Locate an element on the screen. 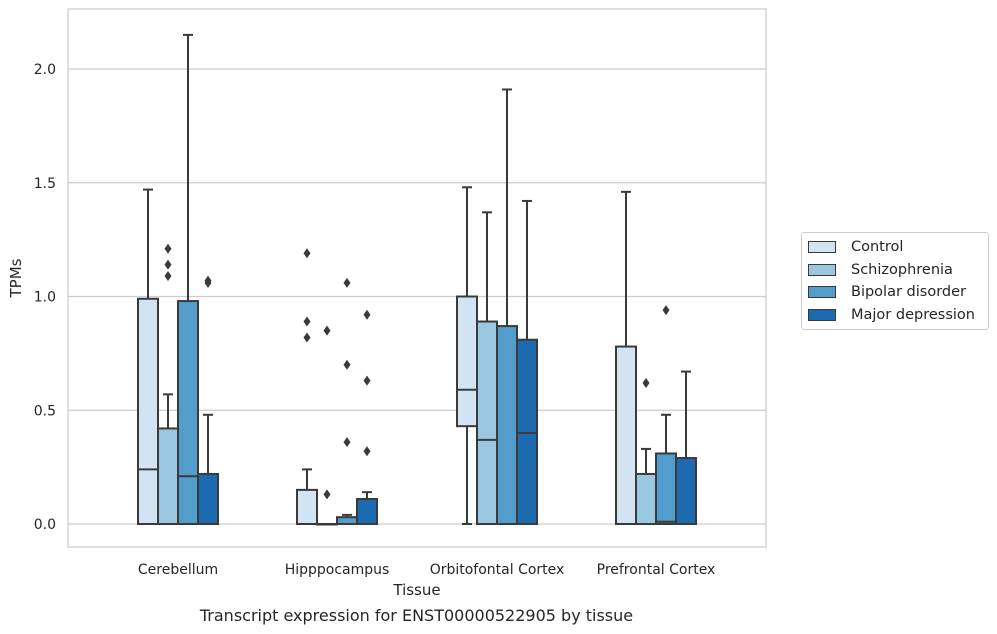 Image resolution: width=997 pixels, height=634 pixels. y-tick-label: 2.0 is located at coordinates (45, 70).